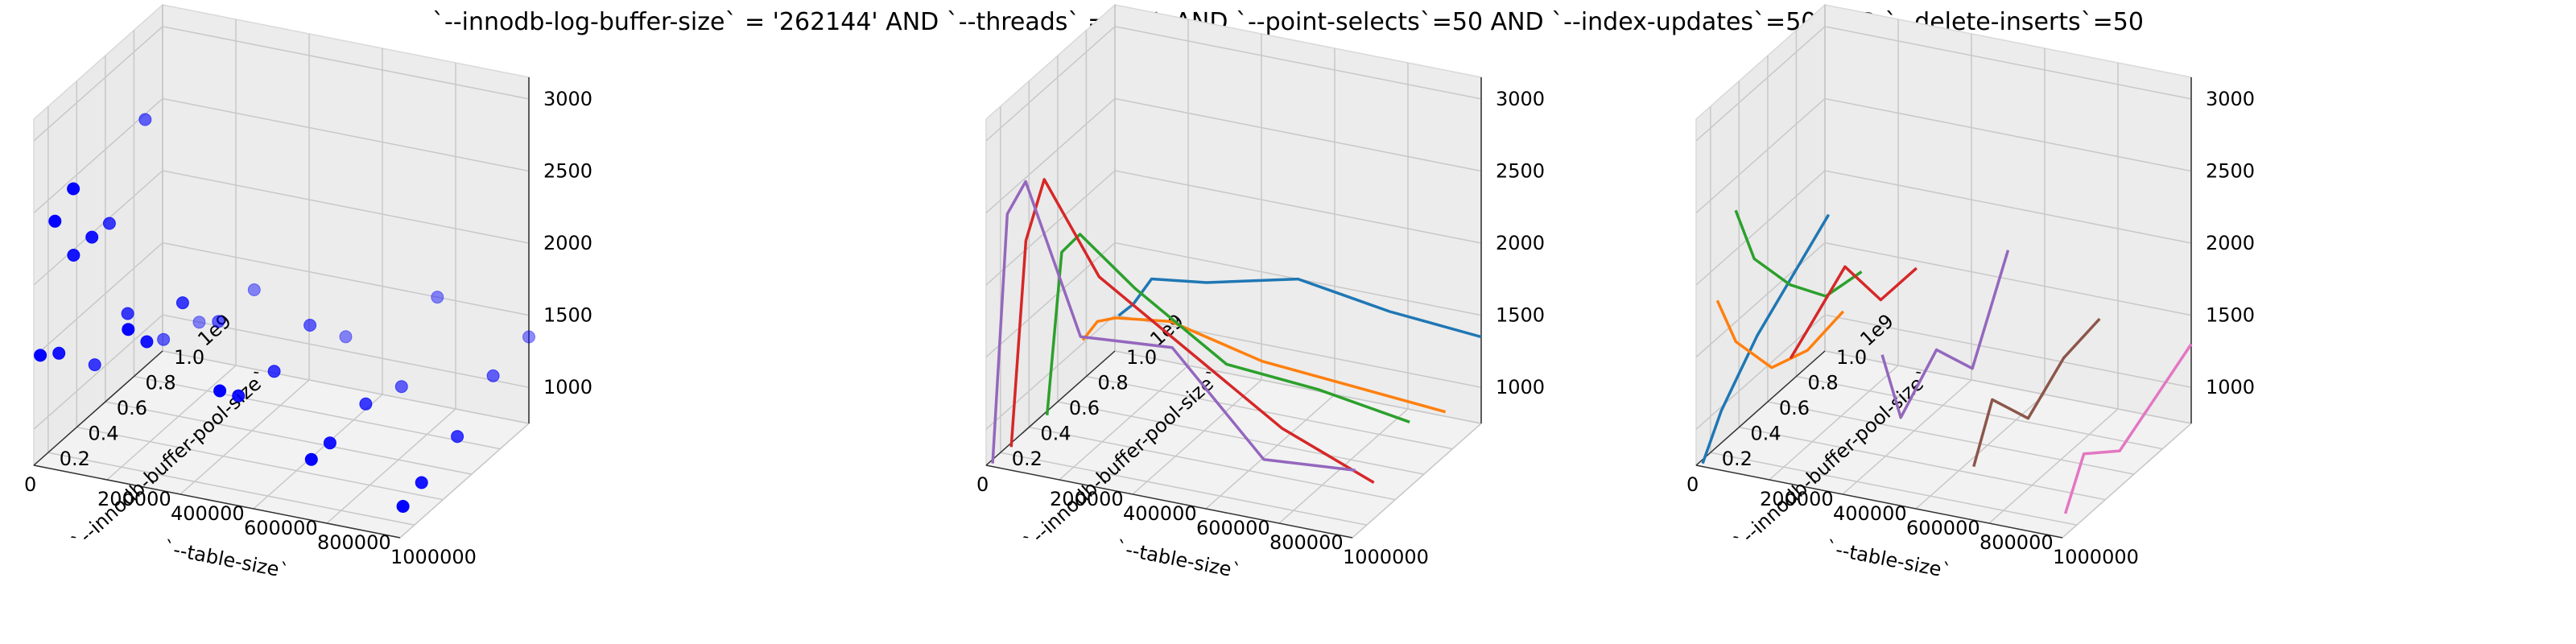  What do you see at coordinates (132, 408) in the screenshot?
I see `y-tick-label: 0.6` at bounding box center [132, 408].